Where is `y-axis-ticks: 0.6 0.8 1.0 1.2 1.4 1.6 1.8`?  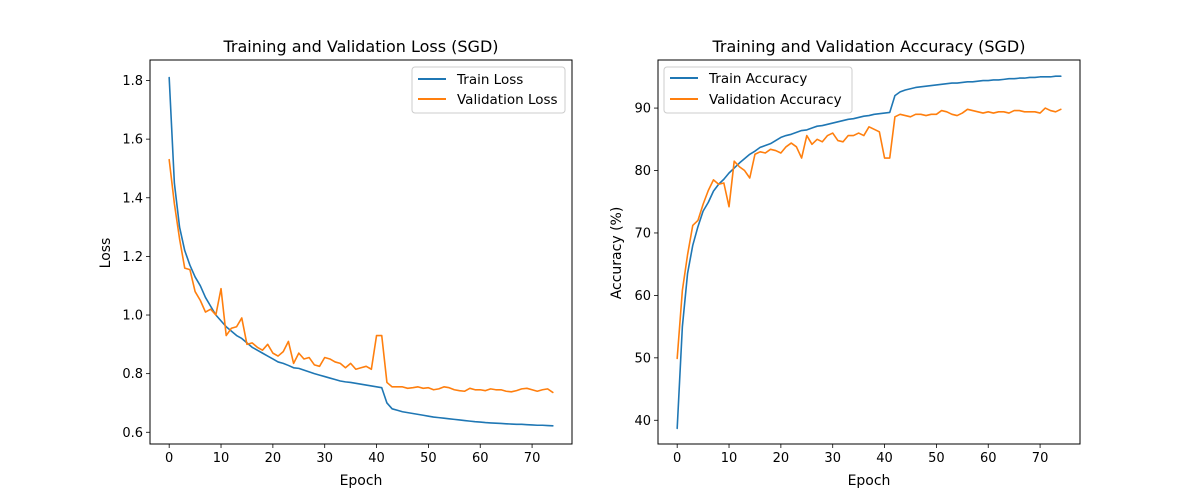 y-axis-ticks: 0.6 0.8 1.0 1.2 1.4 1.6 1.8 is located at coordinates (136, 257).